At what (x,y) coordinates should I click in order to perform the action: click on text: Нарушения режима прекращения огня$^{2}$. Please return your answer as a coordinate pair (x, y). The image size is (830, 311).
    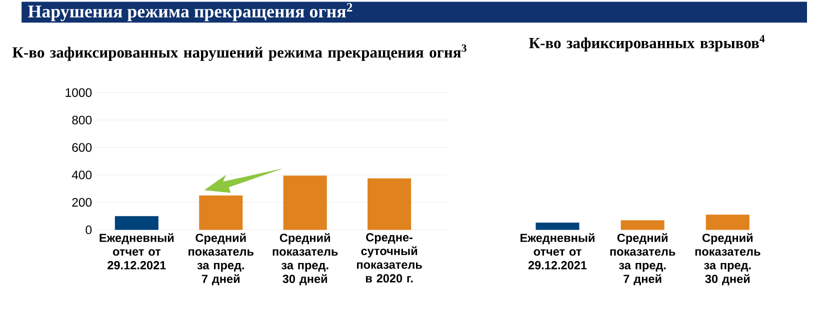
    Looking at the image, I should click on (190, 12).